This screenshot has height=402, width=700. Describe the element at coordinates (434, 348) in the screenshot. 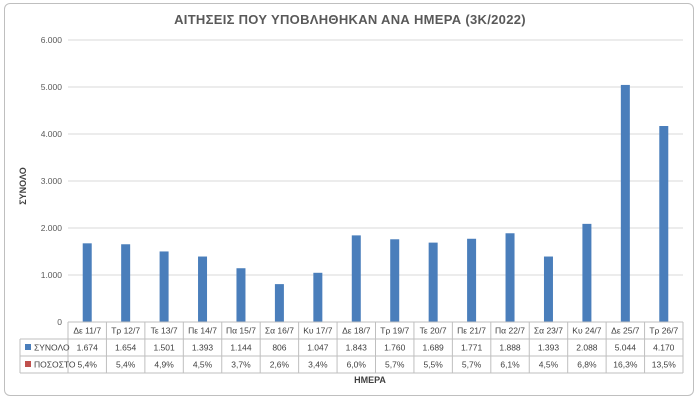

I see `data-label: 1.689` at that location.